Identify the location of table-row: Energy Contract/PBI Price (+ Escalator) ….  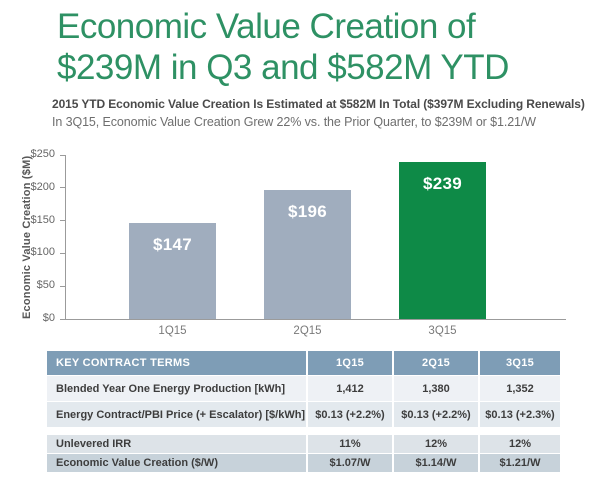
(303, 414).